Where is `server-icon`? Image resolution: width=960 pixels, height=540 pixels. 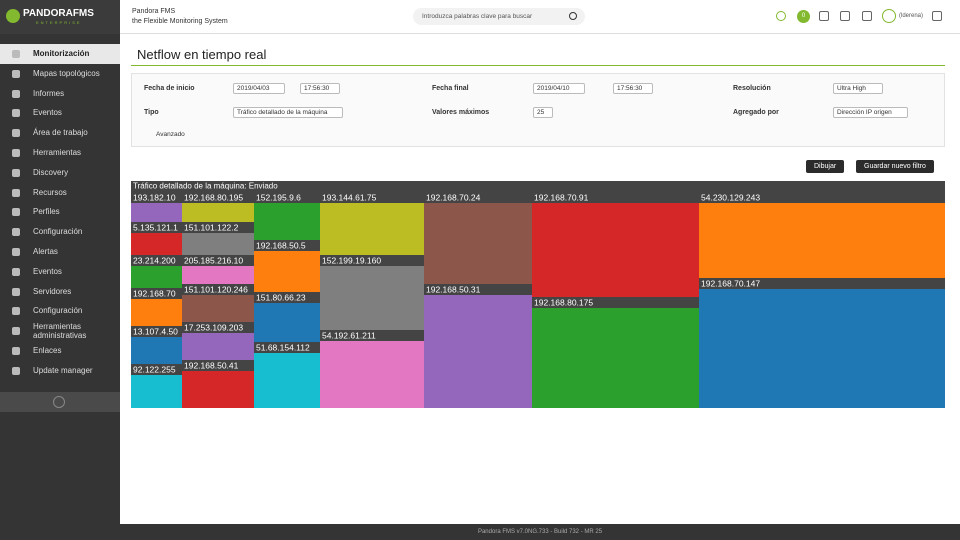
server-icon is located at coordinates (824, 16).